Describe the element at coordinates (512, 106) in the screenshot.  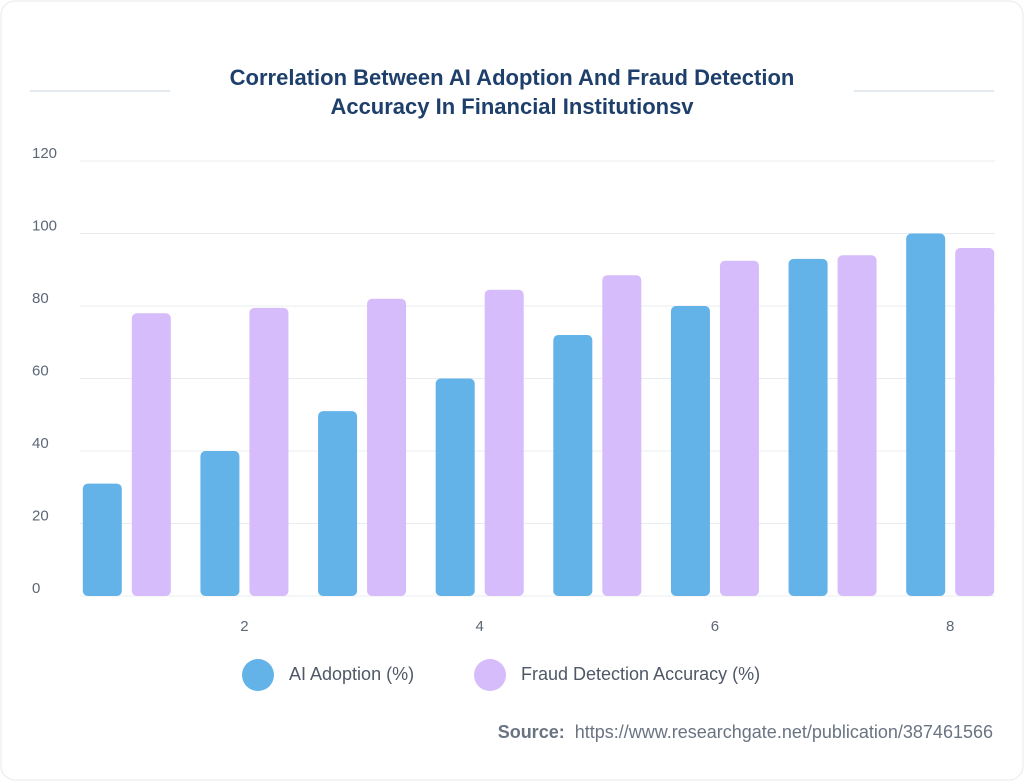
I see `chart-title: Accuracy In Financial Institutionsv` at that location.